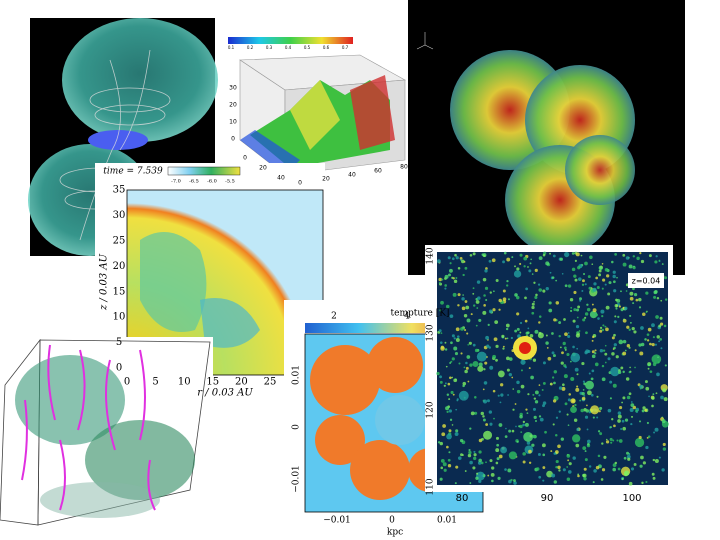  I want to click on colorbar-tick: 0.3, so click(269, 47).